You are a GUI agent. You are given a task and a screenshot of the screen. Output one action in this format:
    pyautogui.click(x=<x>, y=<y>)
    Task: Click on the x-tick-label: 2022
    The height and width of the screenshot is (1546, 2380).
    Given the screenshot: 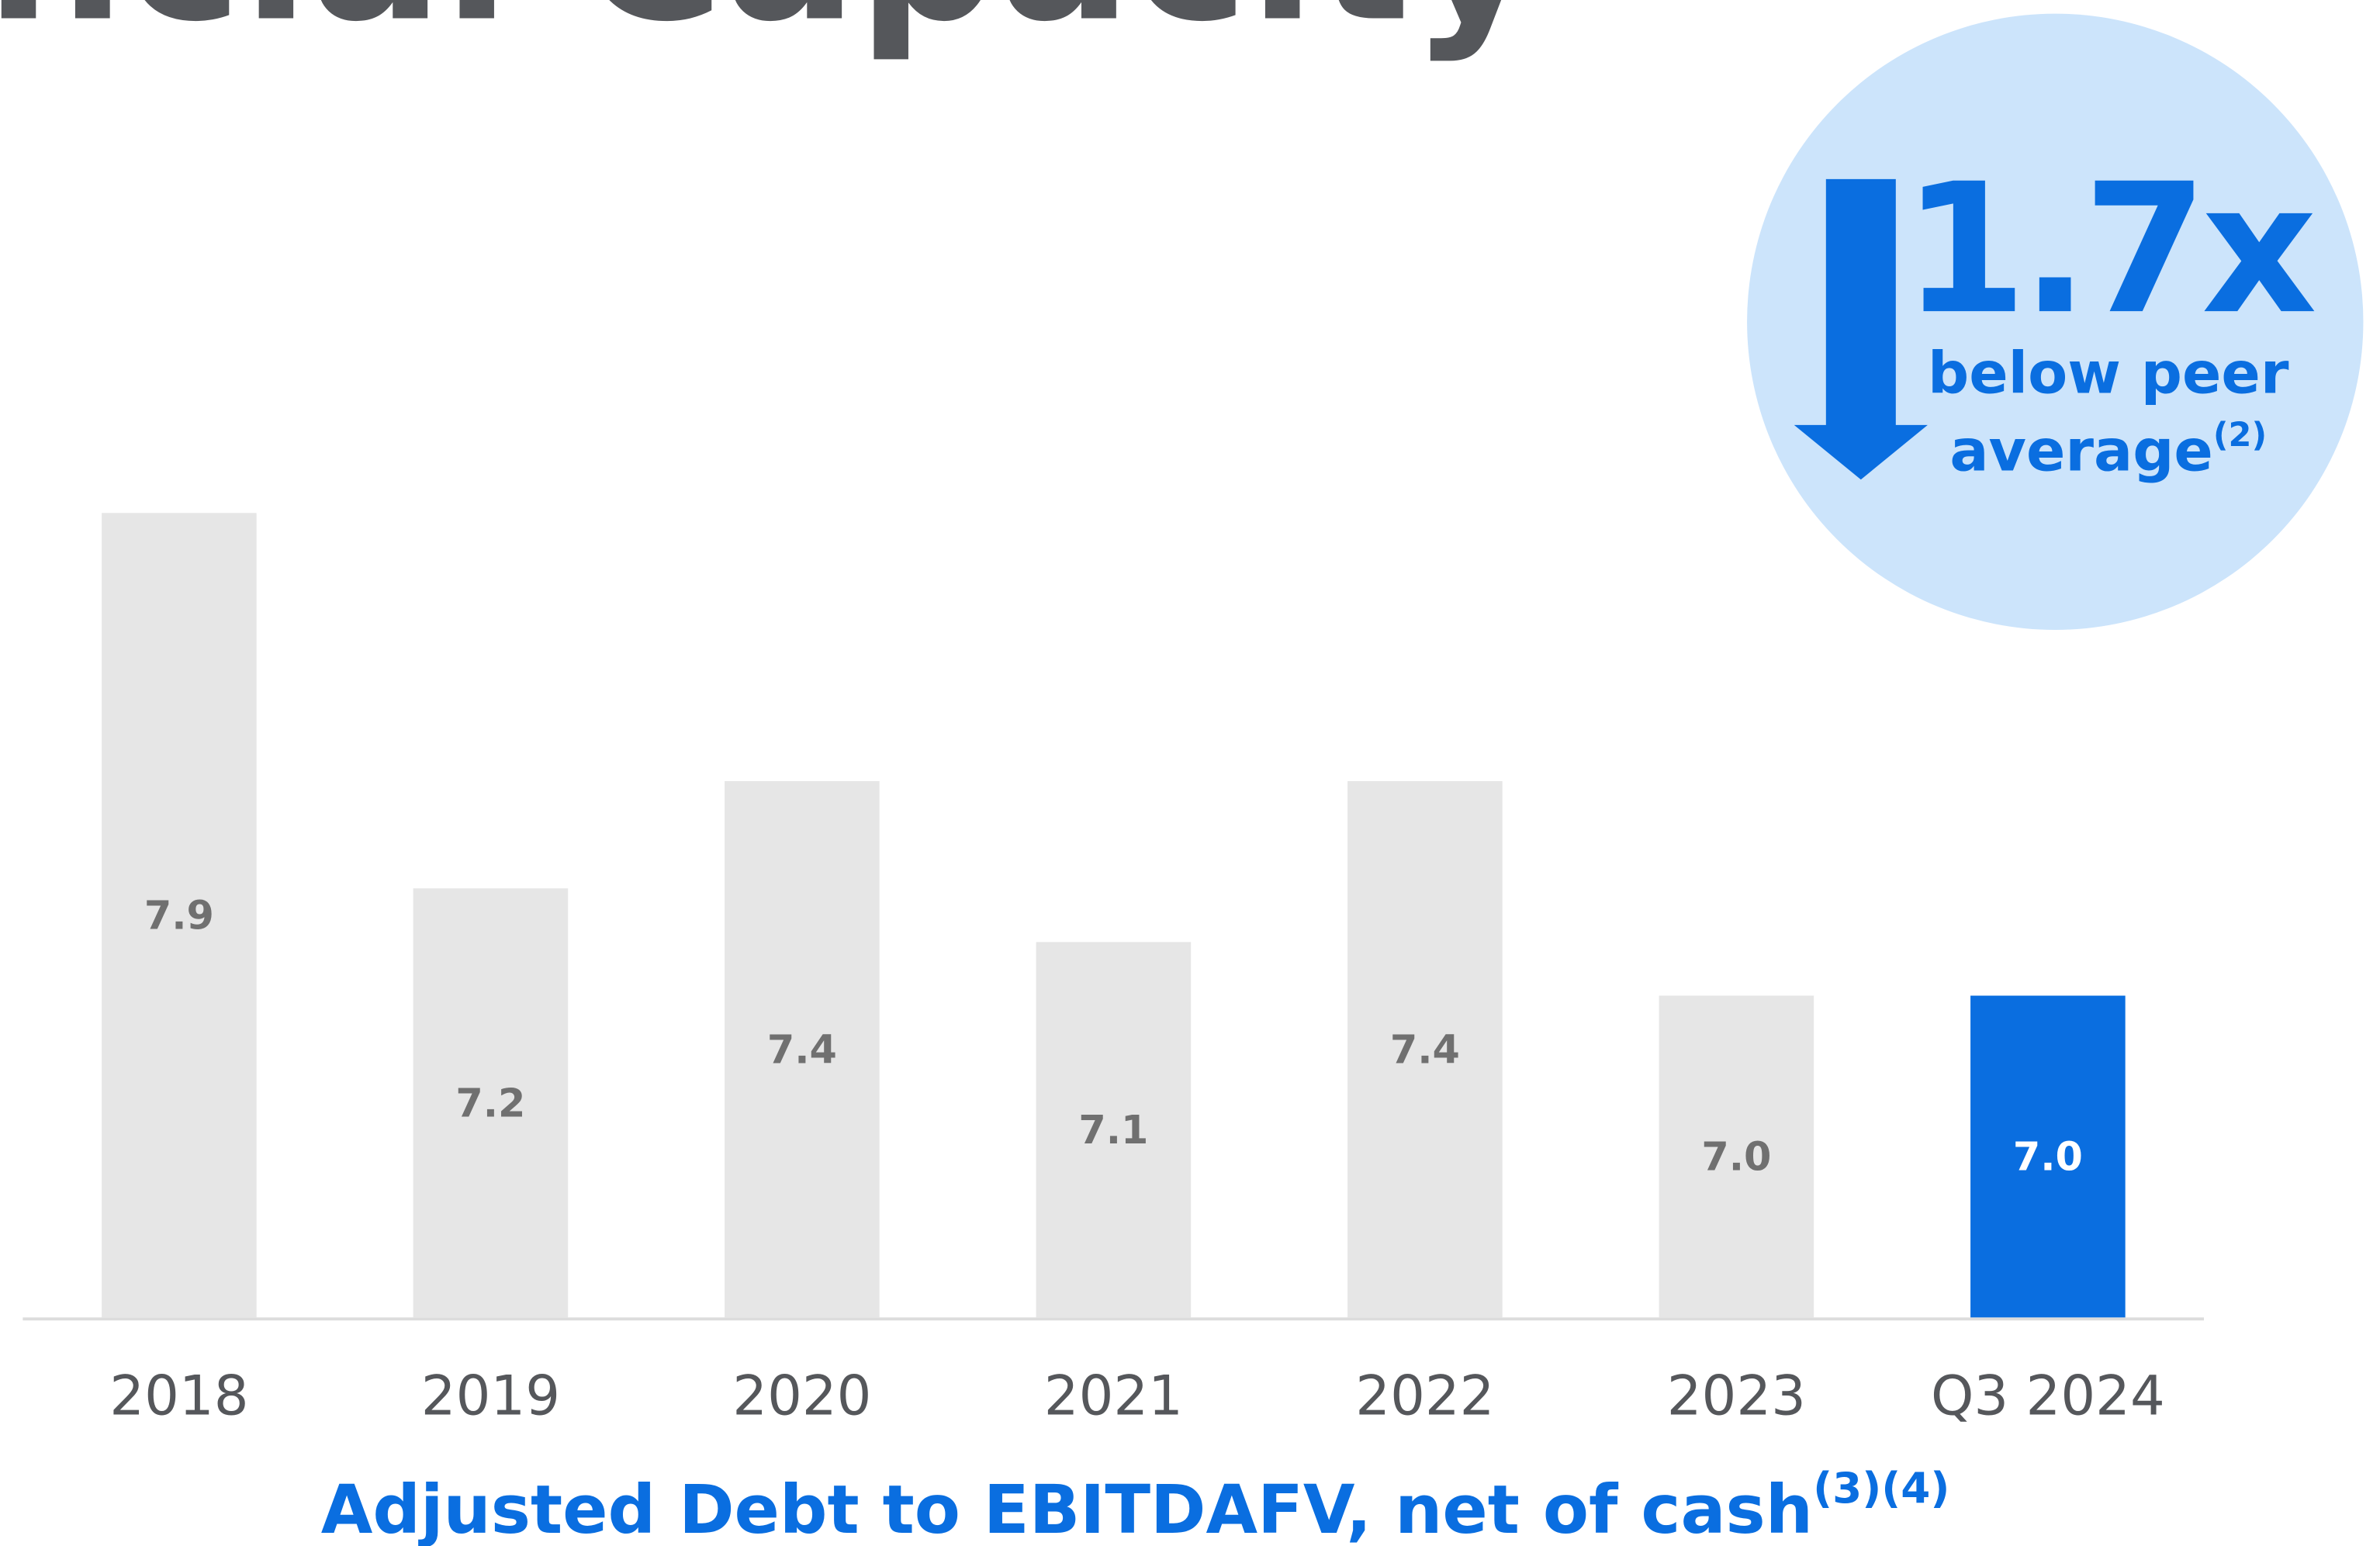 What is the action you would take?
    pyautogui.click(x=1425, y=1396)
    